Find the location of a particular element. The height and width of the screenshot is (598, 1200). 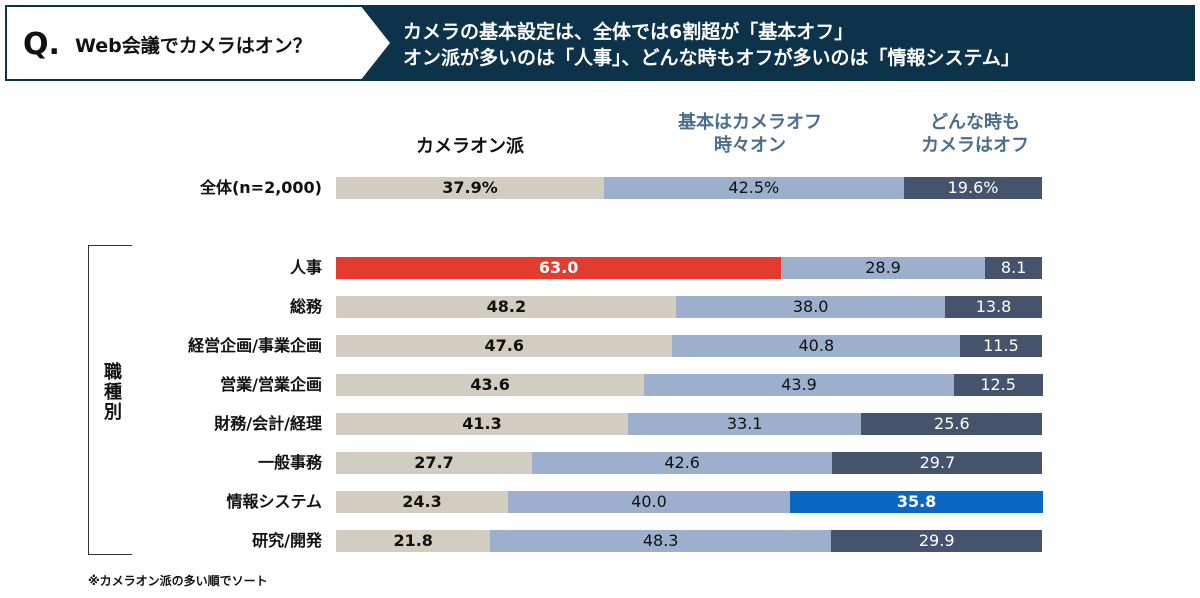

bar-segment: 42.6 is located at coordinates (682, 463).